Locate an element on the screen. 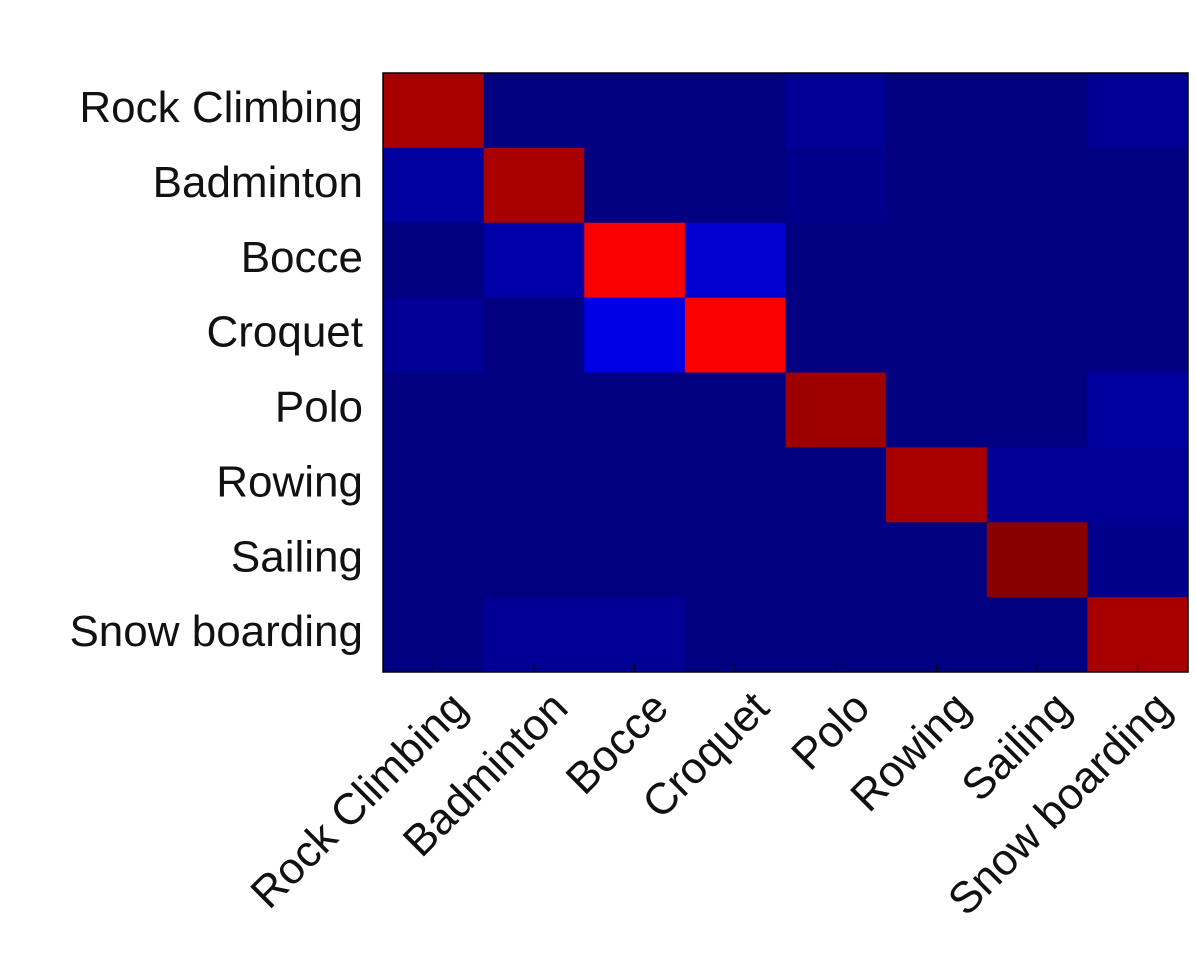  y-tick-label: Badminton is located at coordinates (258, 182).